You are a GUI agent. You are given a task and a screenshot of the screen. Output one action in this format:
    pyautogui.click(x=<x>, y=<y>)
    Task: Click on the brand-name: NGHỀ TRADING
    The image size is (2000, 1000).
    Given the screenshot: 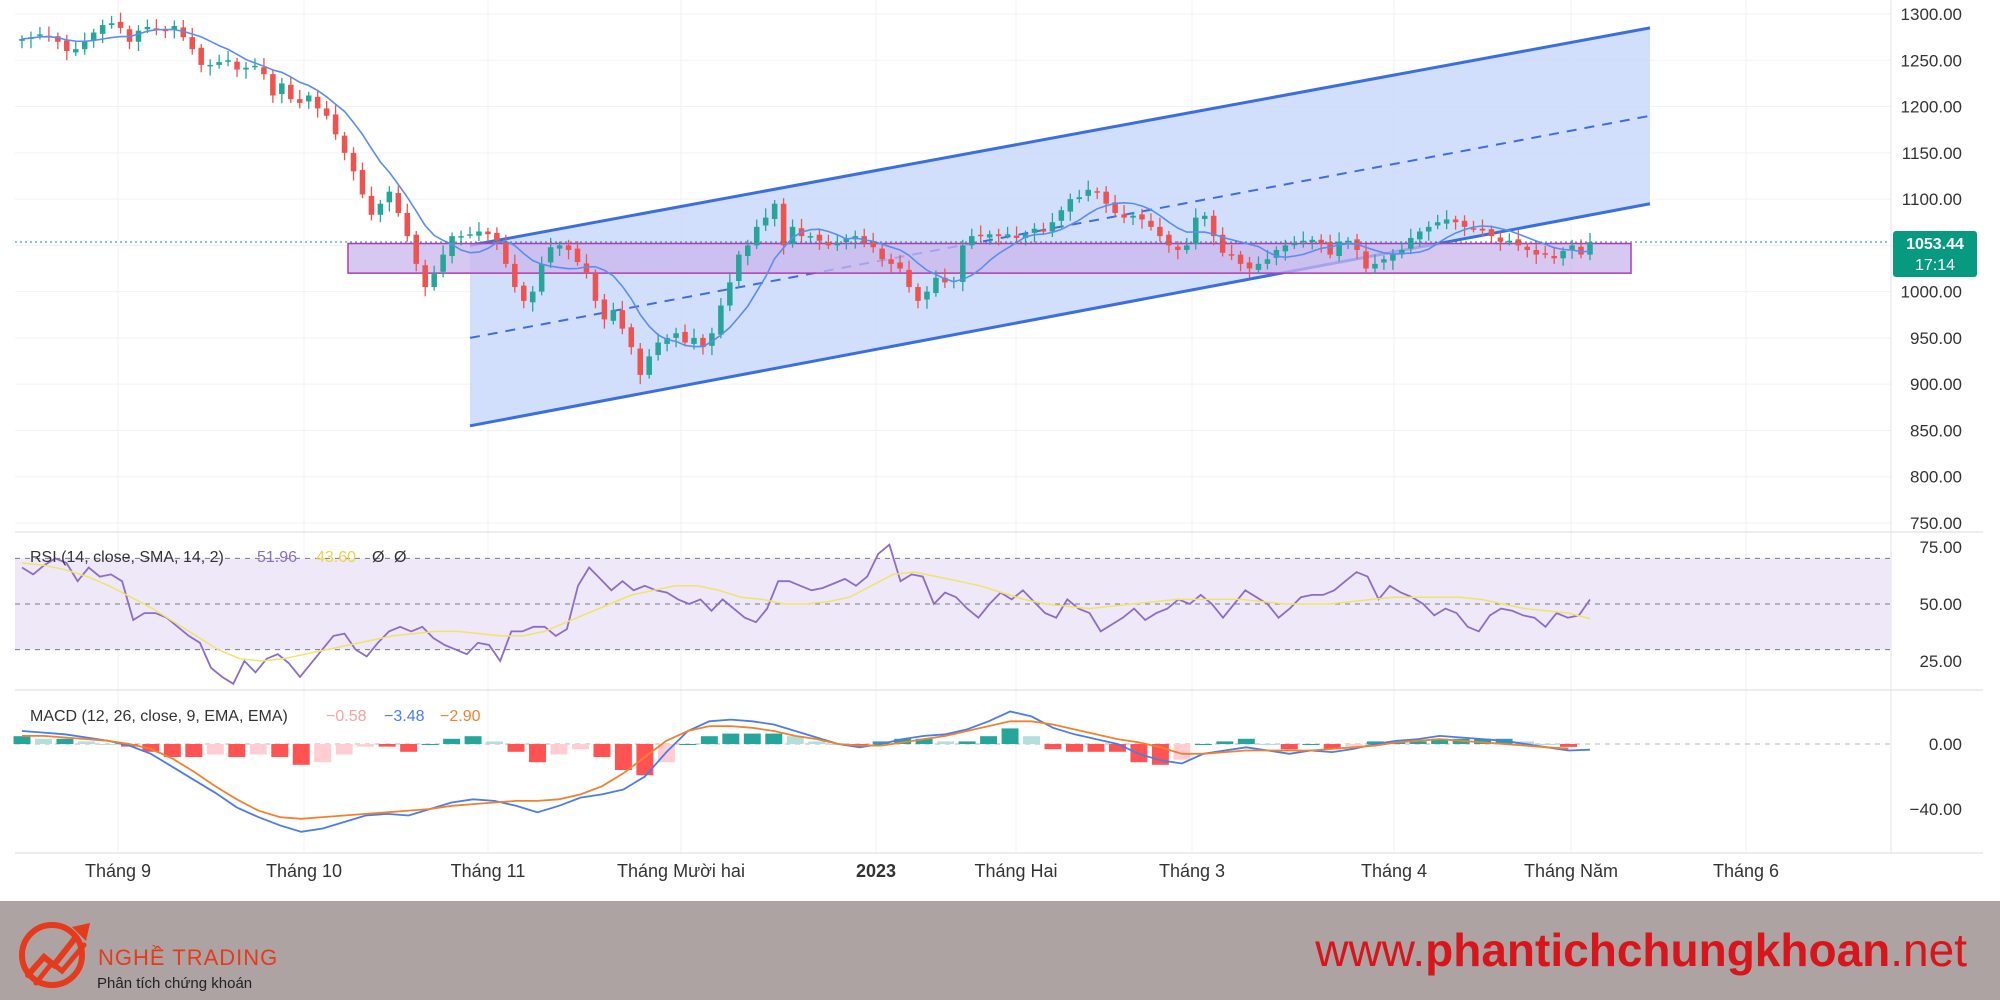 What is the action you would take?
    pyautogui.click(x=188, y=957)
    